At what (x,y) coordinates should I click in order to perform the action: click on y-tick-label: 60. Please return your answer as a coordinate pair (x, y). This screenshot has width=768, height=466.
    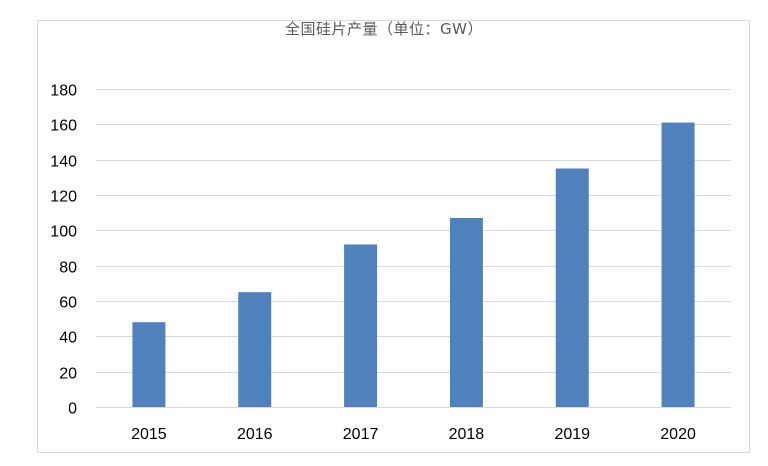
    Looking at the image, I should click on (68, 303).